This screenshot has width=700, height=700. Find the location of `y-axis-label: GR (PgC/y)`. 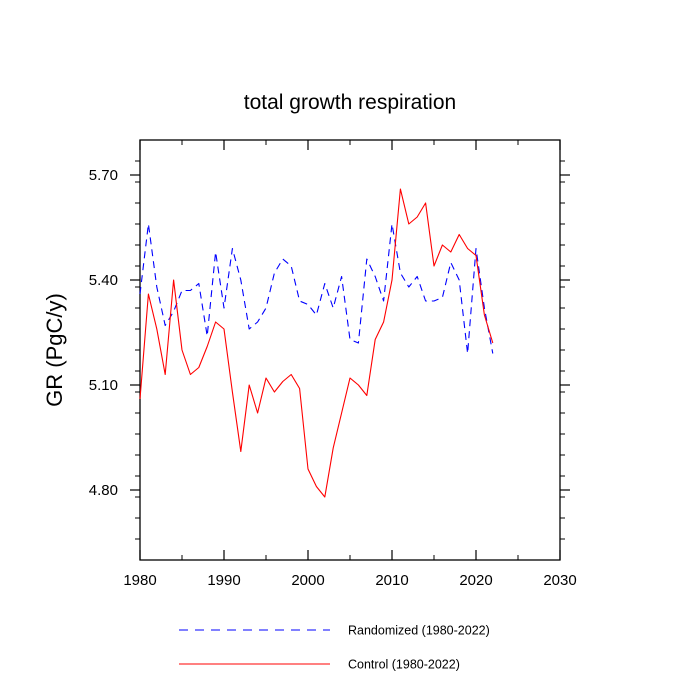

y-axis-label: GR (PgC/y) is located at coordinates (54, 350).